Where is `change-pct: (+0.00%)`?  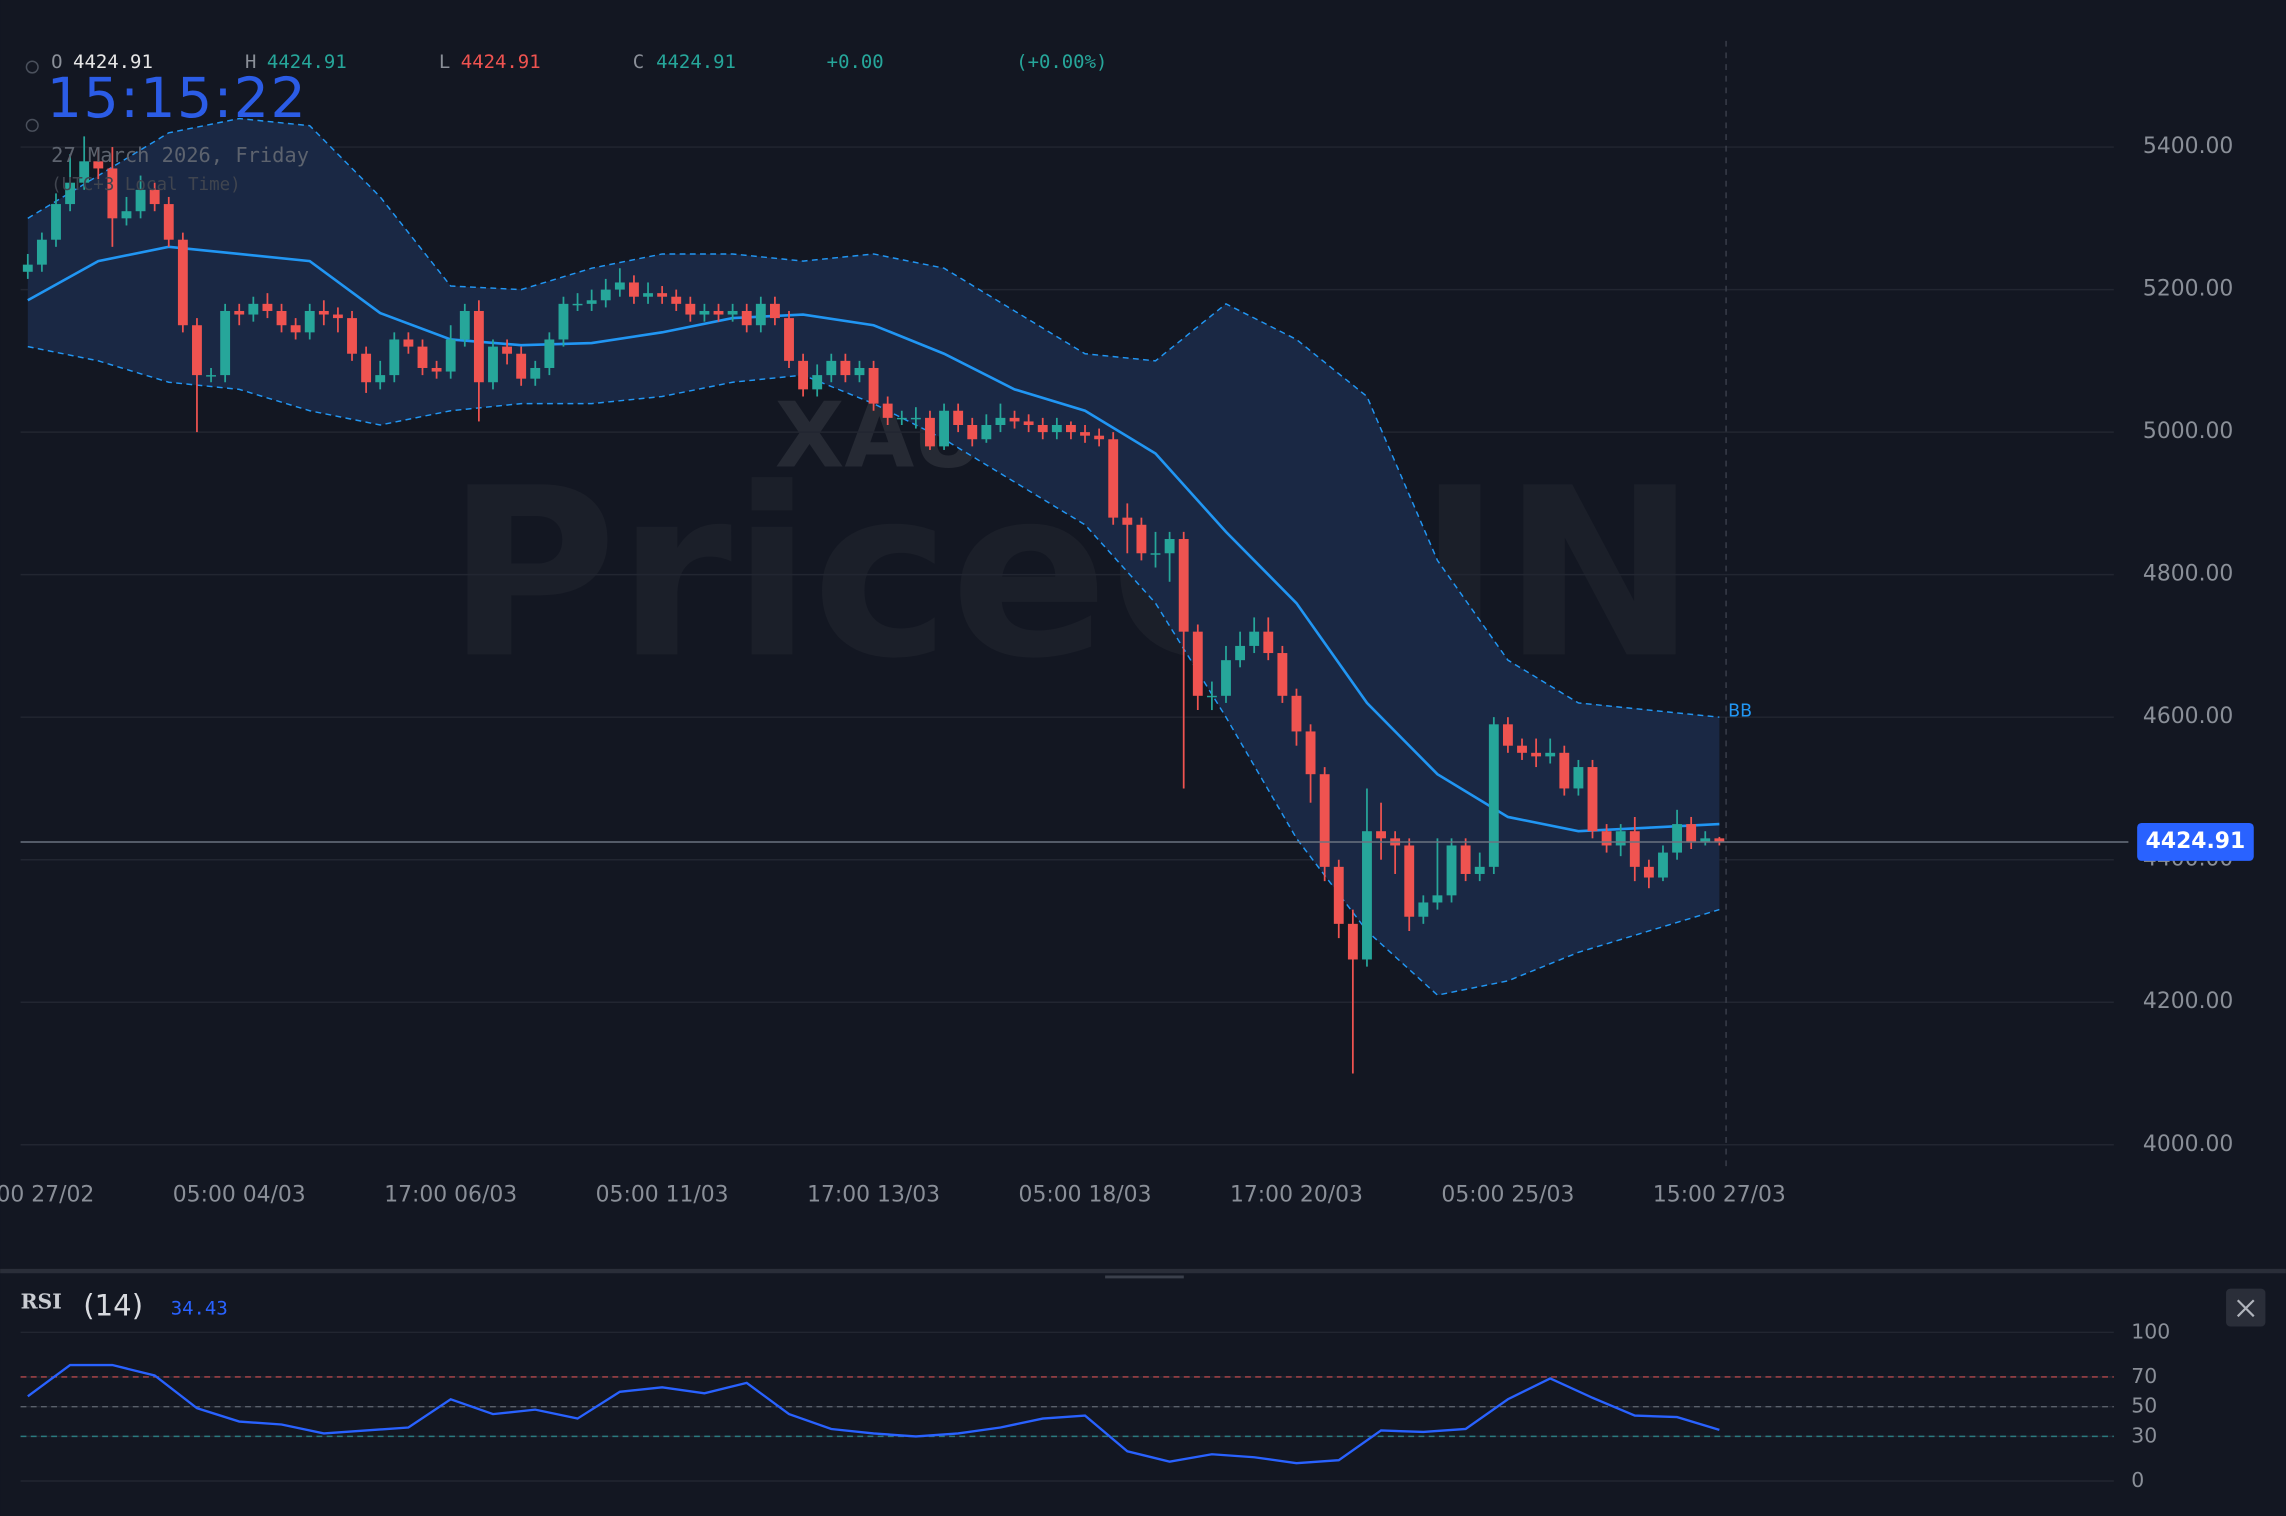 change-pct: (+0.00%) is located at coordinates (1061, 62).